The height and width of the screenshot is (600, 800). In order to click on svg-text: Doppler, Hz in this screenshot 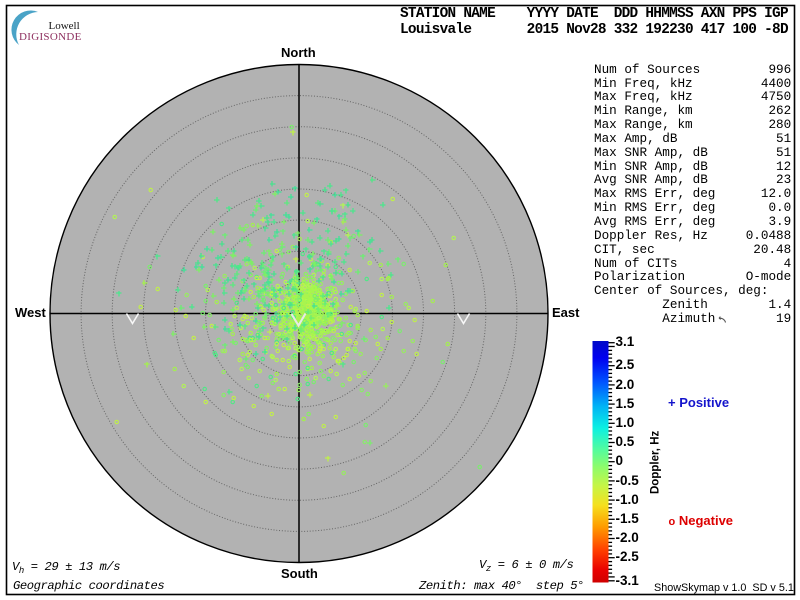, I will do `click(656, 462)`.